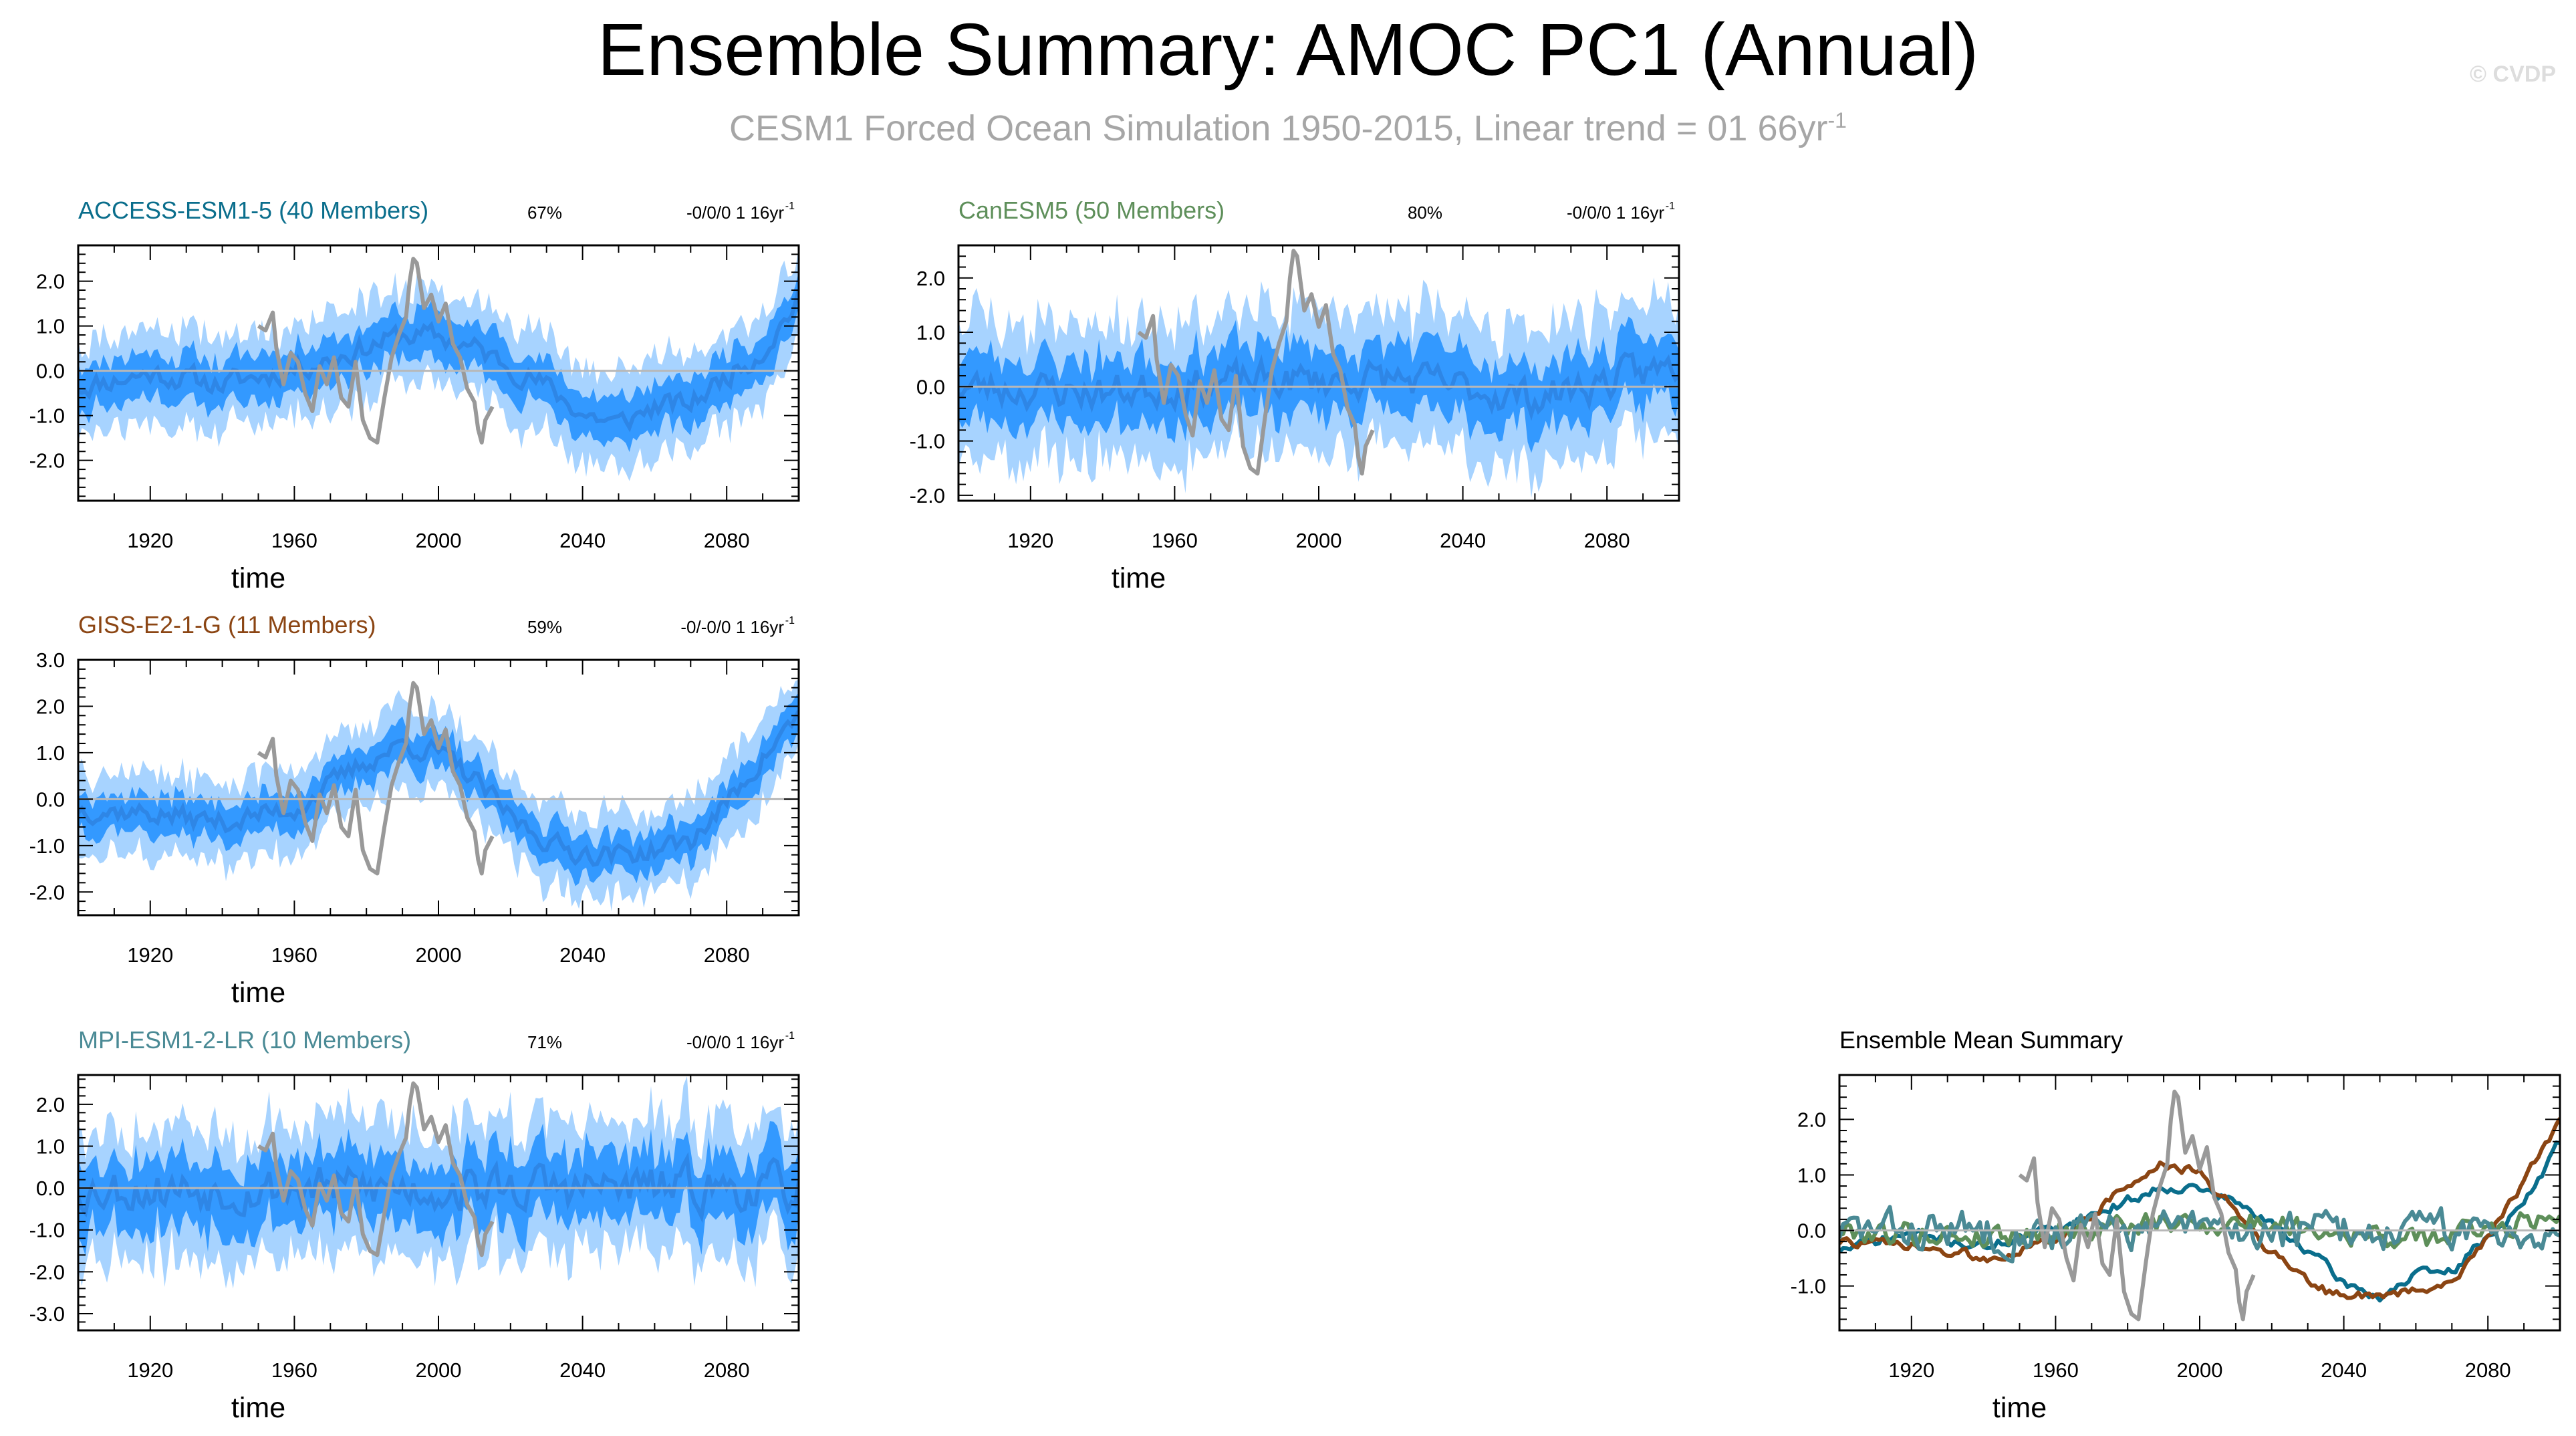 The height and width of the screenshot is (1436, 2576). What do you see at coordinates (732, 627) in the screenshot?
I see `panel-trend: -0/-0/0 1 16yr` at bounding box center [732, 627].